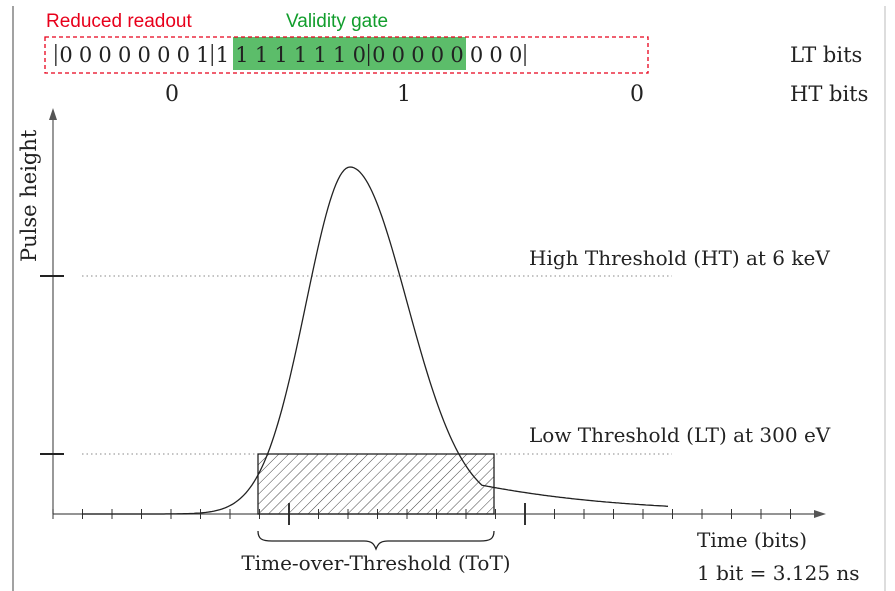 The width and height of the screenshot is (895, 591). What do you see at coordinates (826, 55) in the screenshot?
I see `lt-bits-label: LT bits` at bounding box center [826, 55].